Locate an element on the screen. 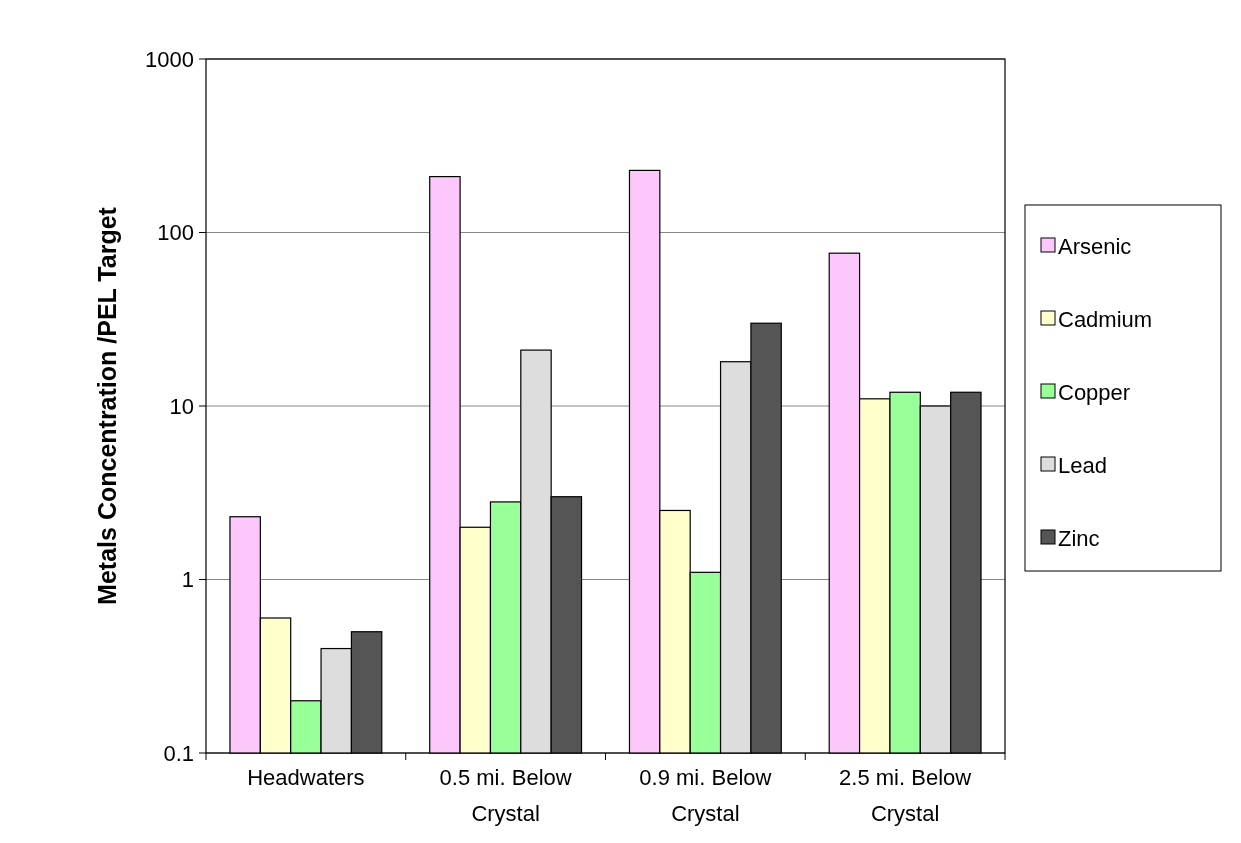 The height and width of the screenshot is (843, 1241). y-tick-label: 1 is located at coordinates (187, 580).